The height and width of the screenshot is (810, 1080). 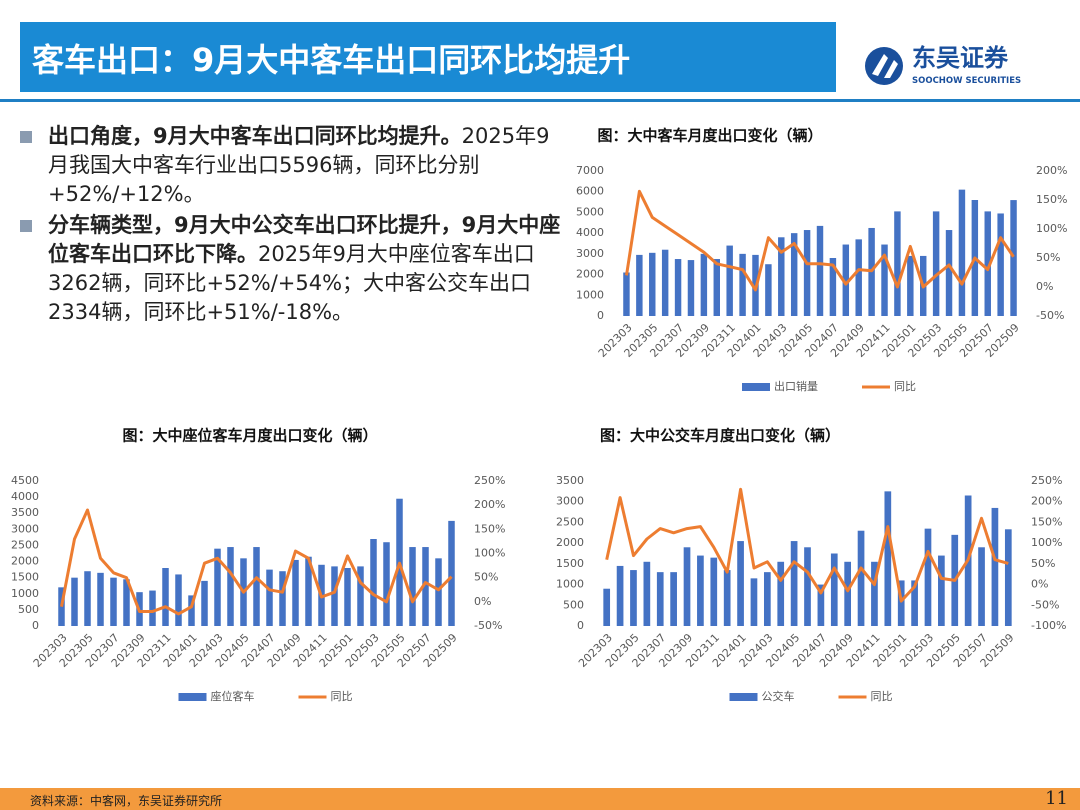 What do you see at coordinates (960, 58) in the screenshot?
I see `logo-cn: 东吴证券` at bounding box center [960, 58].